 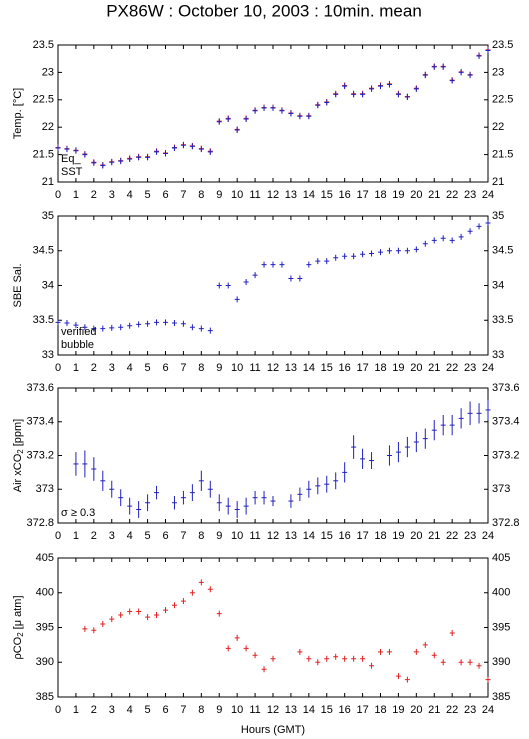 What do you see at coordinates (380, 195) in the screenshot?
I see `x-tick-label: 18` at bounding box center [380, 195].